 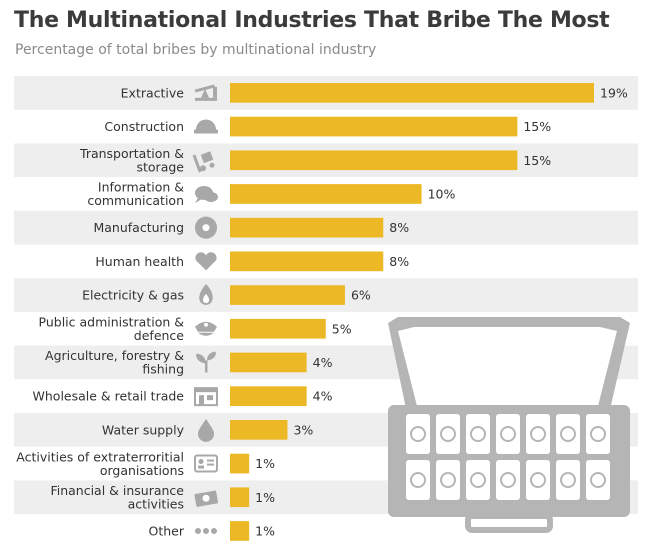 What do you see at coordinates (442, 193) in the screenshot?
I see `value-label: 10%` at bounding box center [442, 193].